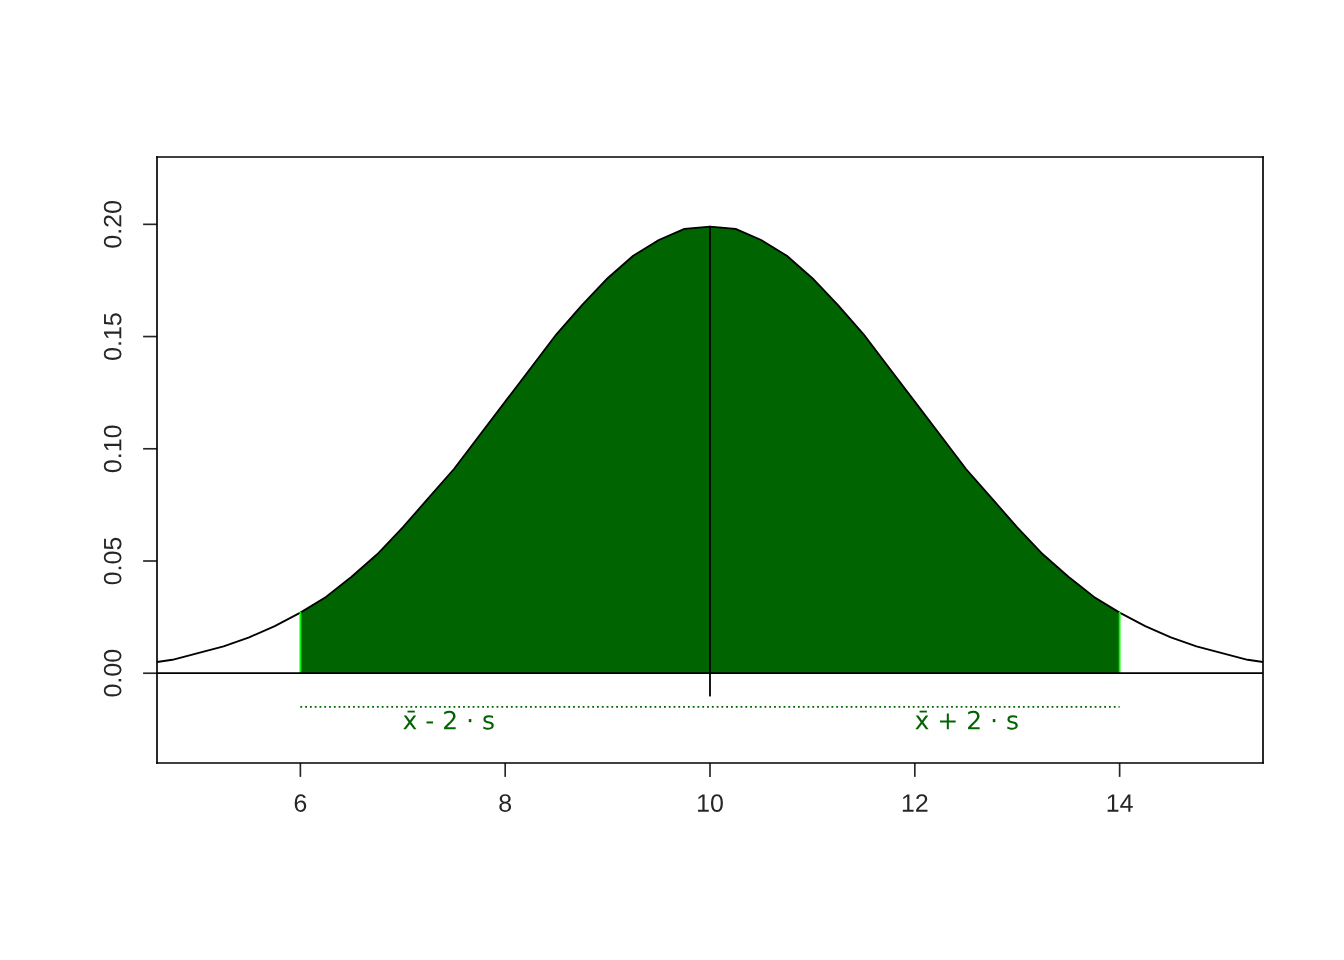  Describe the element at coordinates (112, 673) in the screenshot. I see `y-tick-label: 0.00` at that location.